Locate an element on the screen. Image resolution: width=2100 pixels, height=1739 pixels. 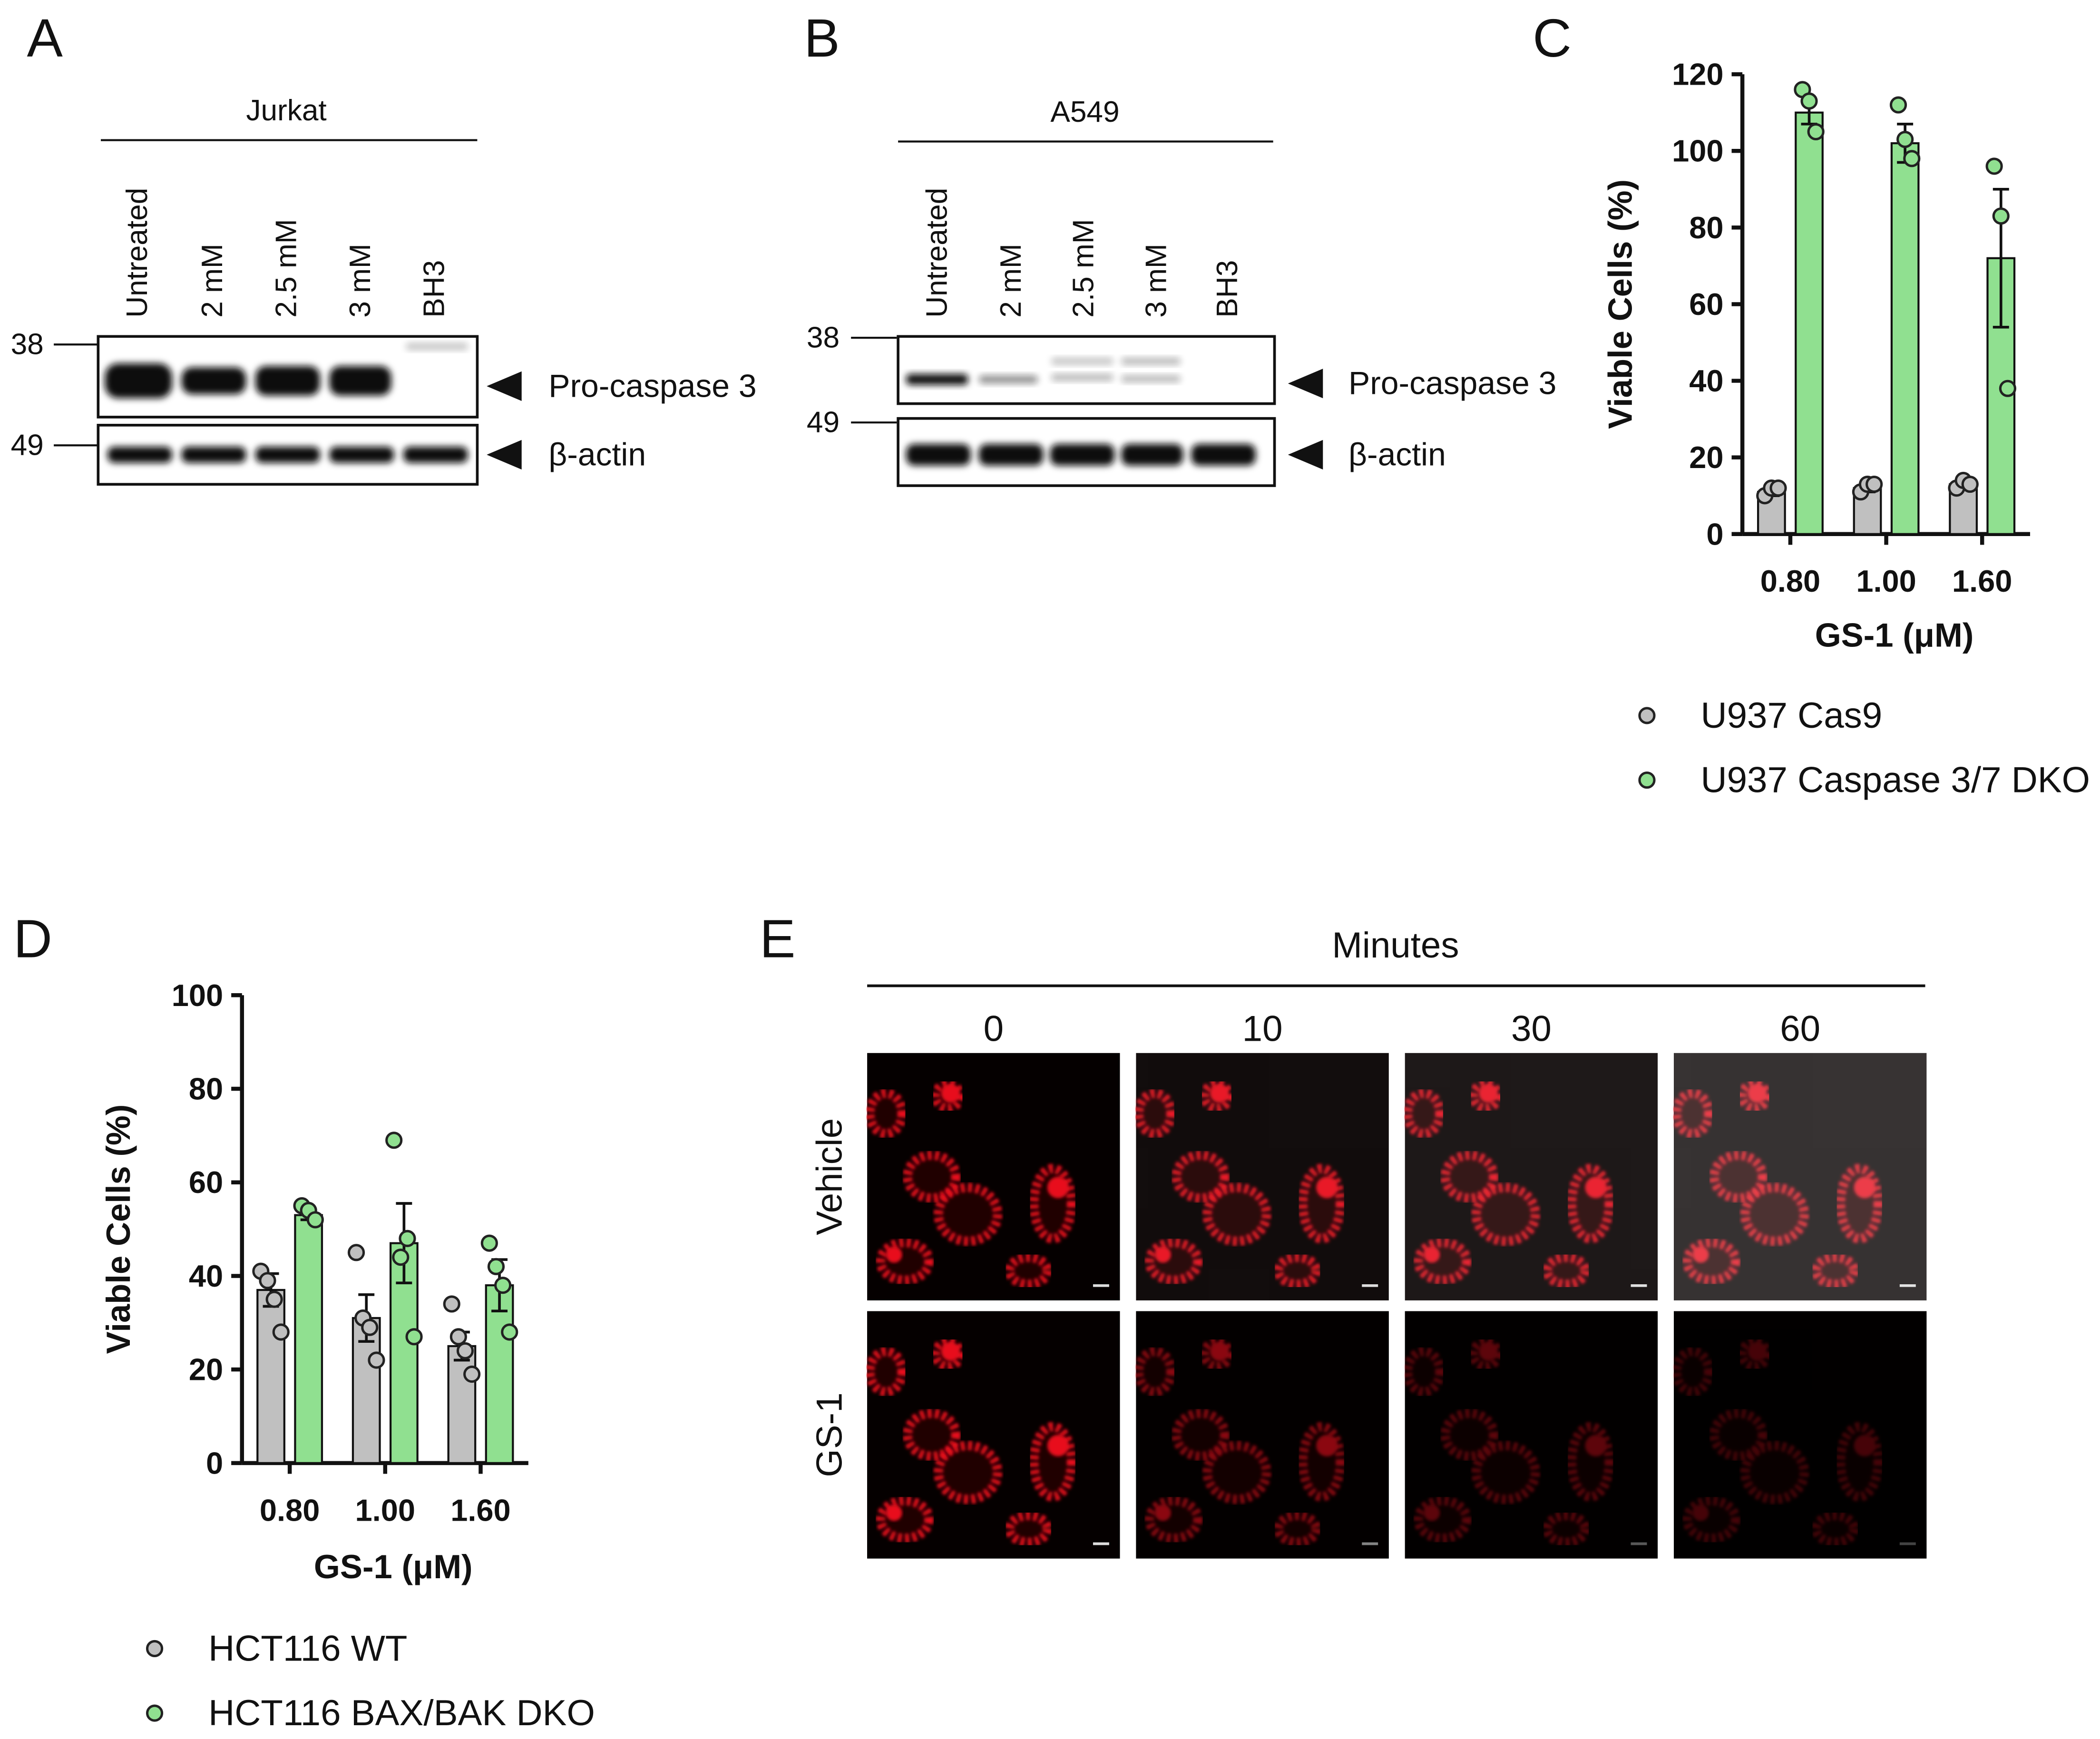
panel-label: E is located at coordinates (778, 939).